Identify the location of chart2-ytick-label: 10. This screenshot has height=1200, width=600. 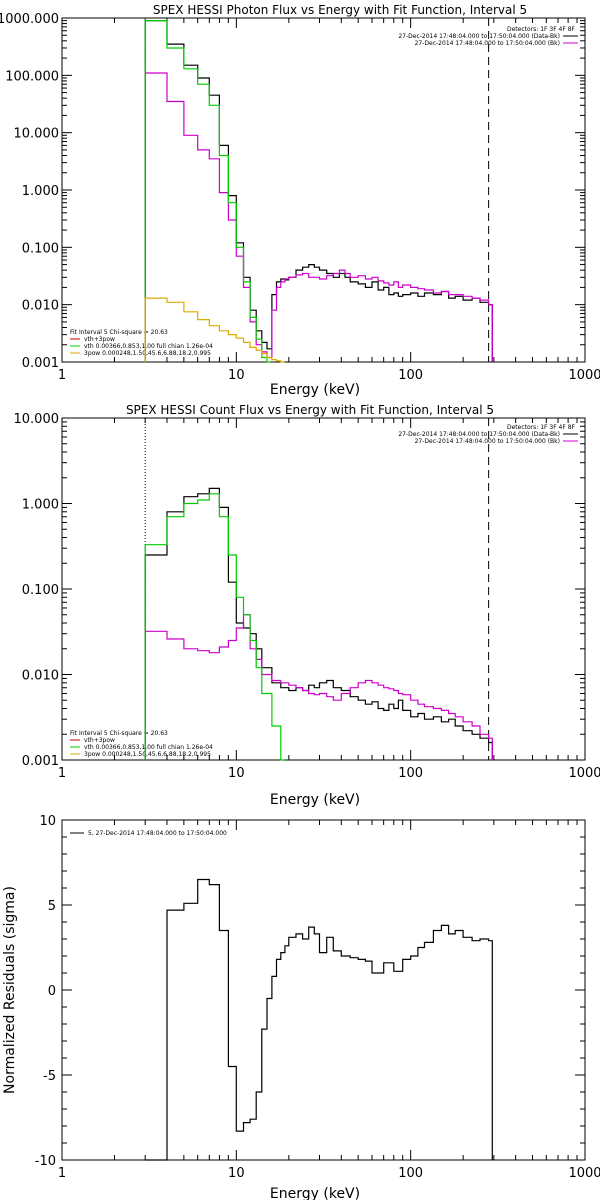
(47, 821).